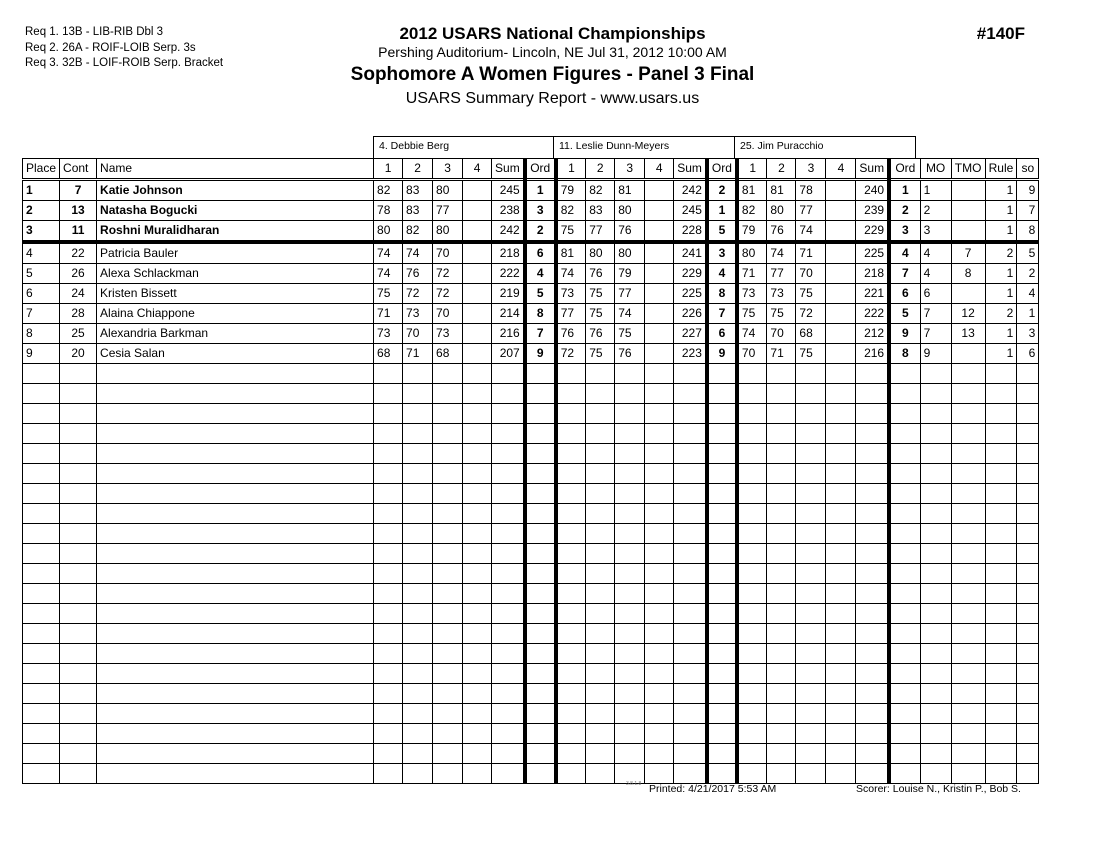 Image resolution: width=1100 pixels, height=850 pixels. I want to click on place: 9, so click(41, 353).